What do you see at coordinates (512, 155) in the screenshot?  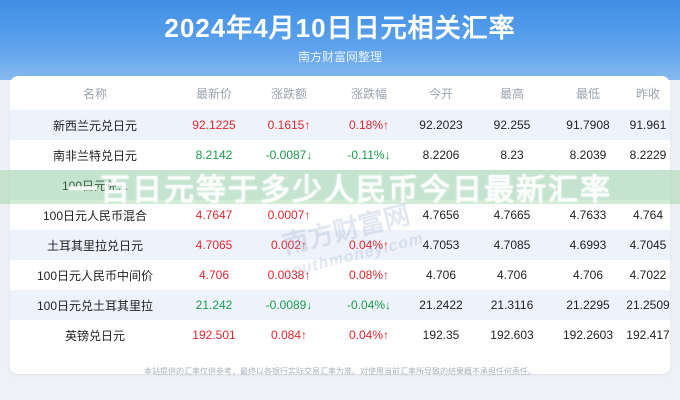 I see `cell-high: 8.23` at bounding box center [512, 155].